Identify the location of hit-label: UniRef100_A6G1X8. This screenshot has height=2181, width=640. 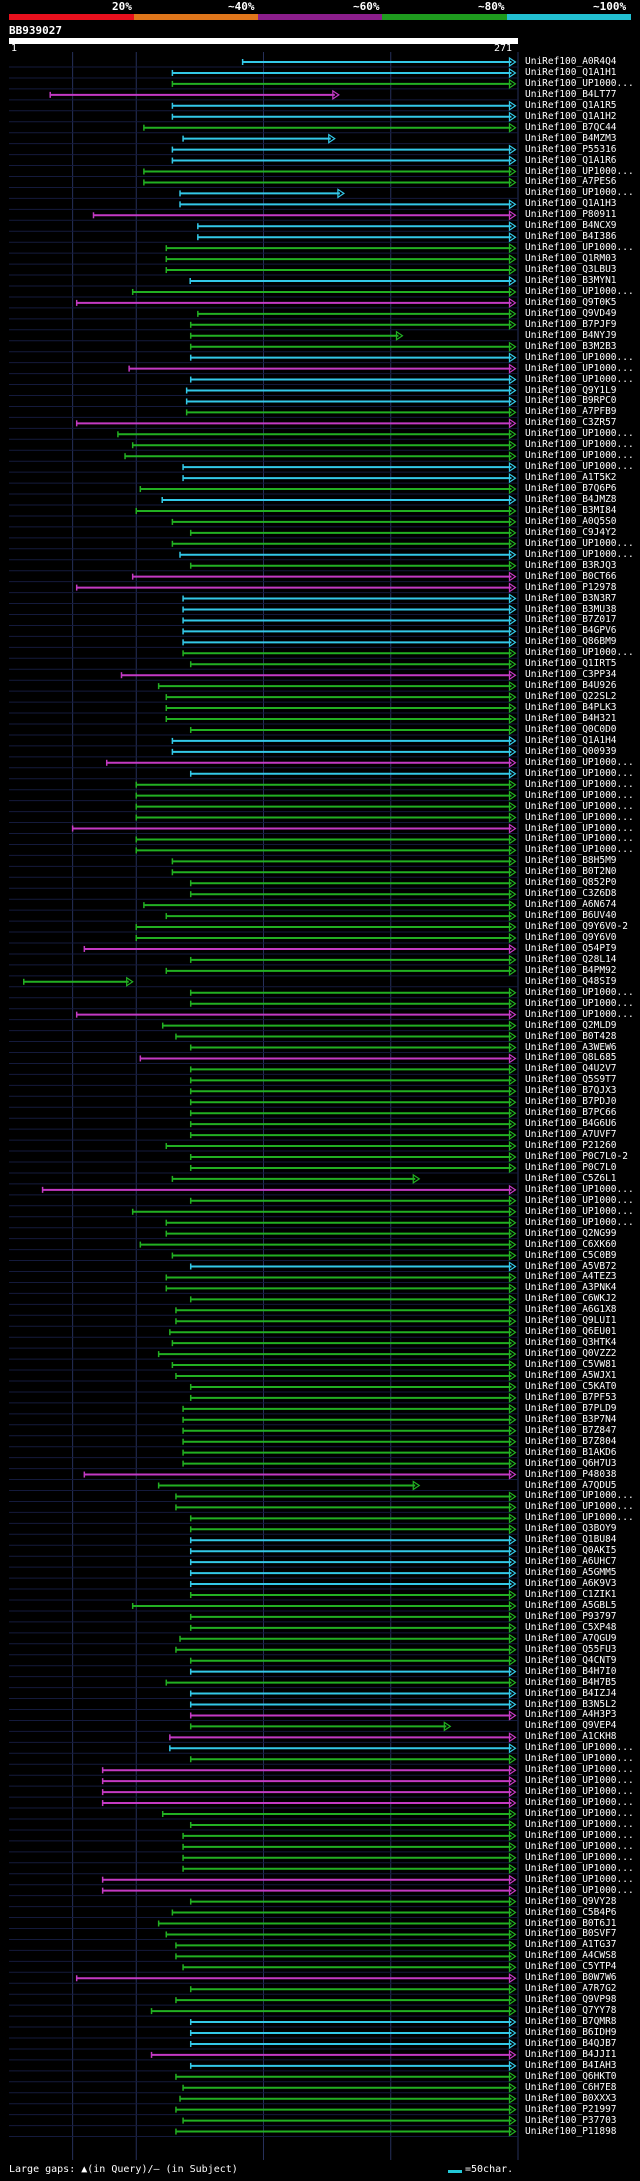
(571, 1310).